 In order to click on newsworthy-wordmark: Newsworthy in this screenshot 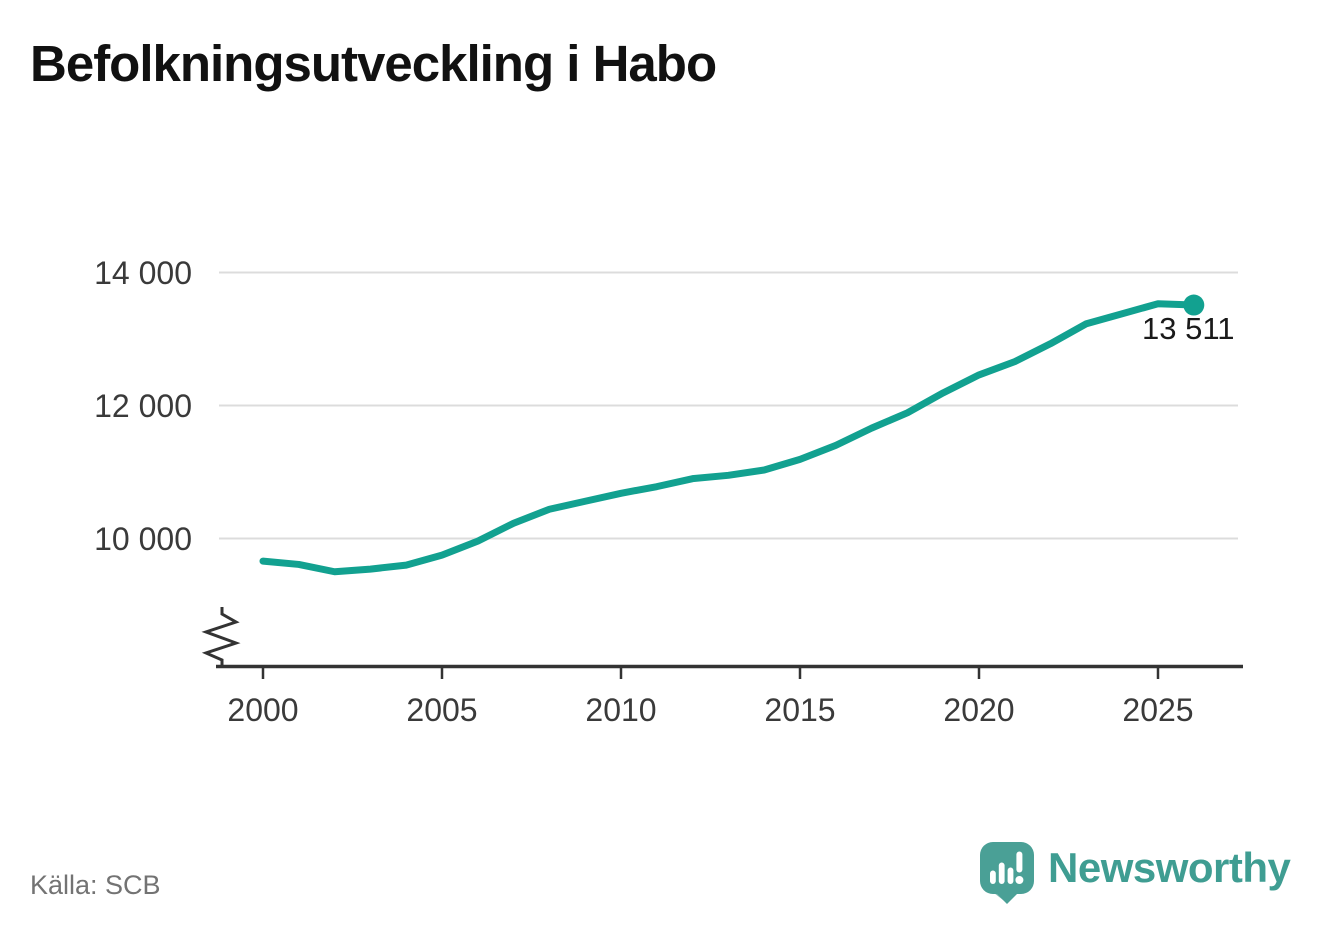, I will do `click(1169, 867)`.